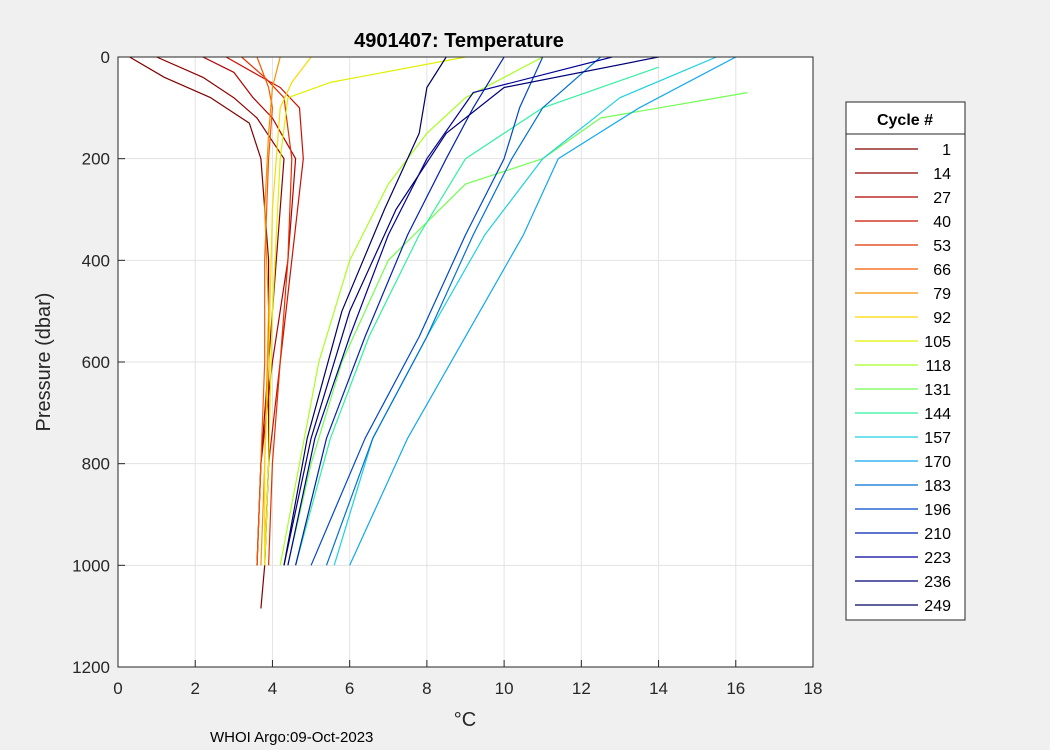 The width and height of the screenshot is (1050, 750). What do you see at coordinates (117, 688) in the screenshot?
I see `x-tick-label: 0` at bounding box center [117, 688].